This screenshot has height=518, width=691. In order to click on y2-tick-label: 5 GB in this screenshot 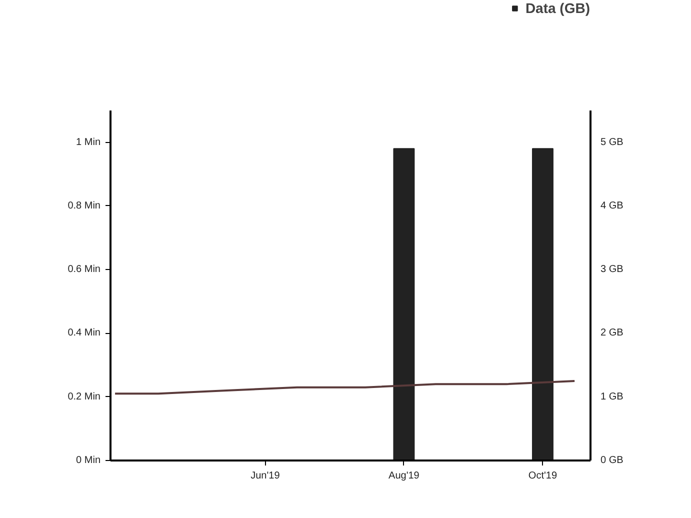, I will do `click(612, 142)`.